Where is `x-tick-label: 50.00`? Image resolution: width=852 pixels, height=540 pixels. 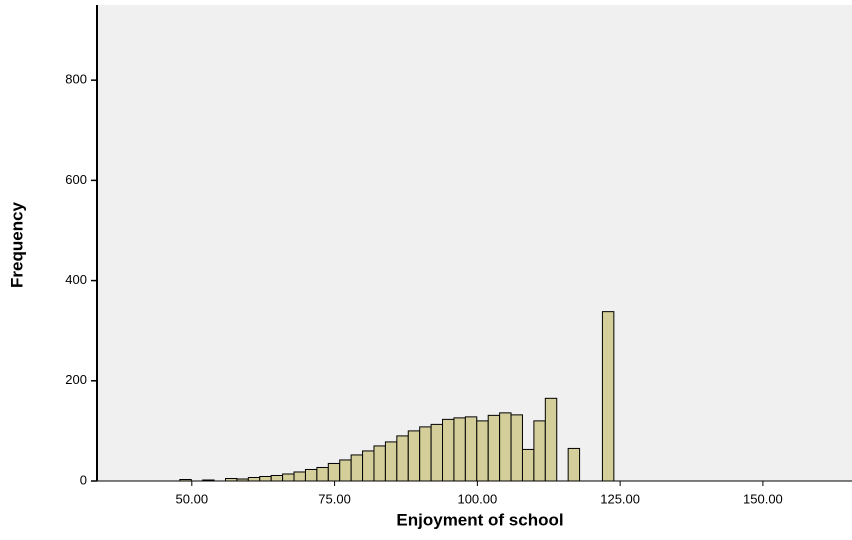
x-tick-label: 50.00 is located at coordinates (192, 498).